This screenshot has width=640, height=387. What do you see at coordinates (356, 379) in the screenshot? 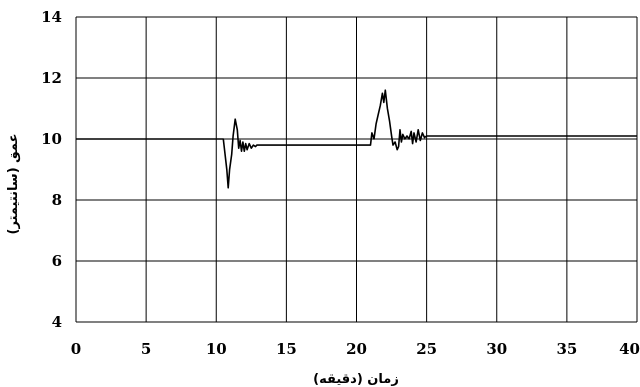
I see `x-axis-label: زمان (دقیقه)` at bounding box center [356, 379].